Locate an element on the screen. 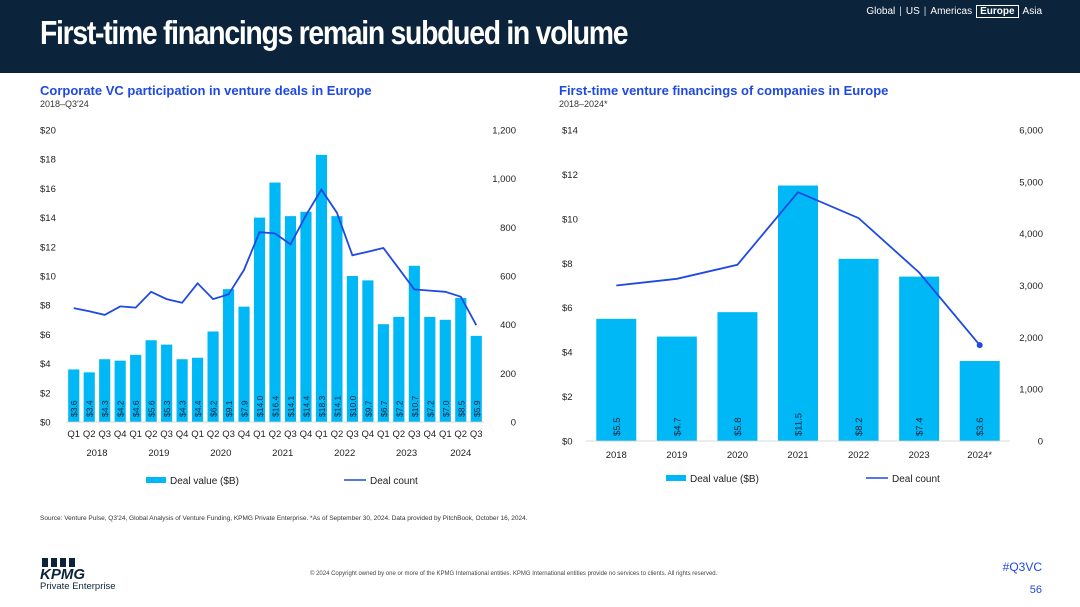 This screenshot has width=1080, height=607. left-bar-label: $18.3 is located at coordinates (322, 406).